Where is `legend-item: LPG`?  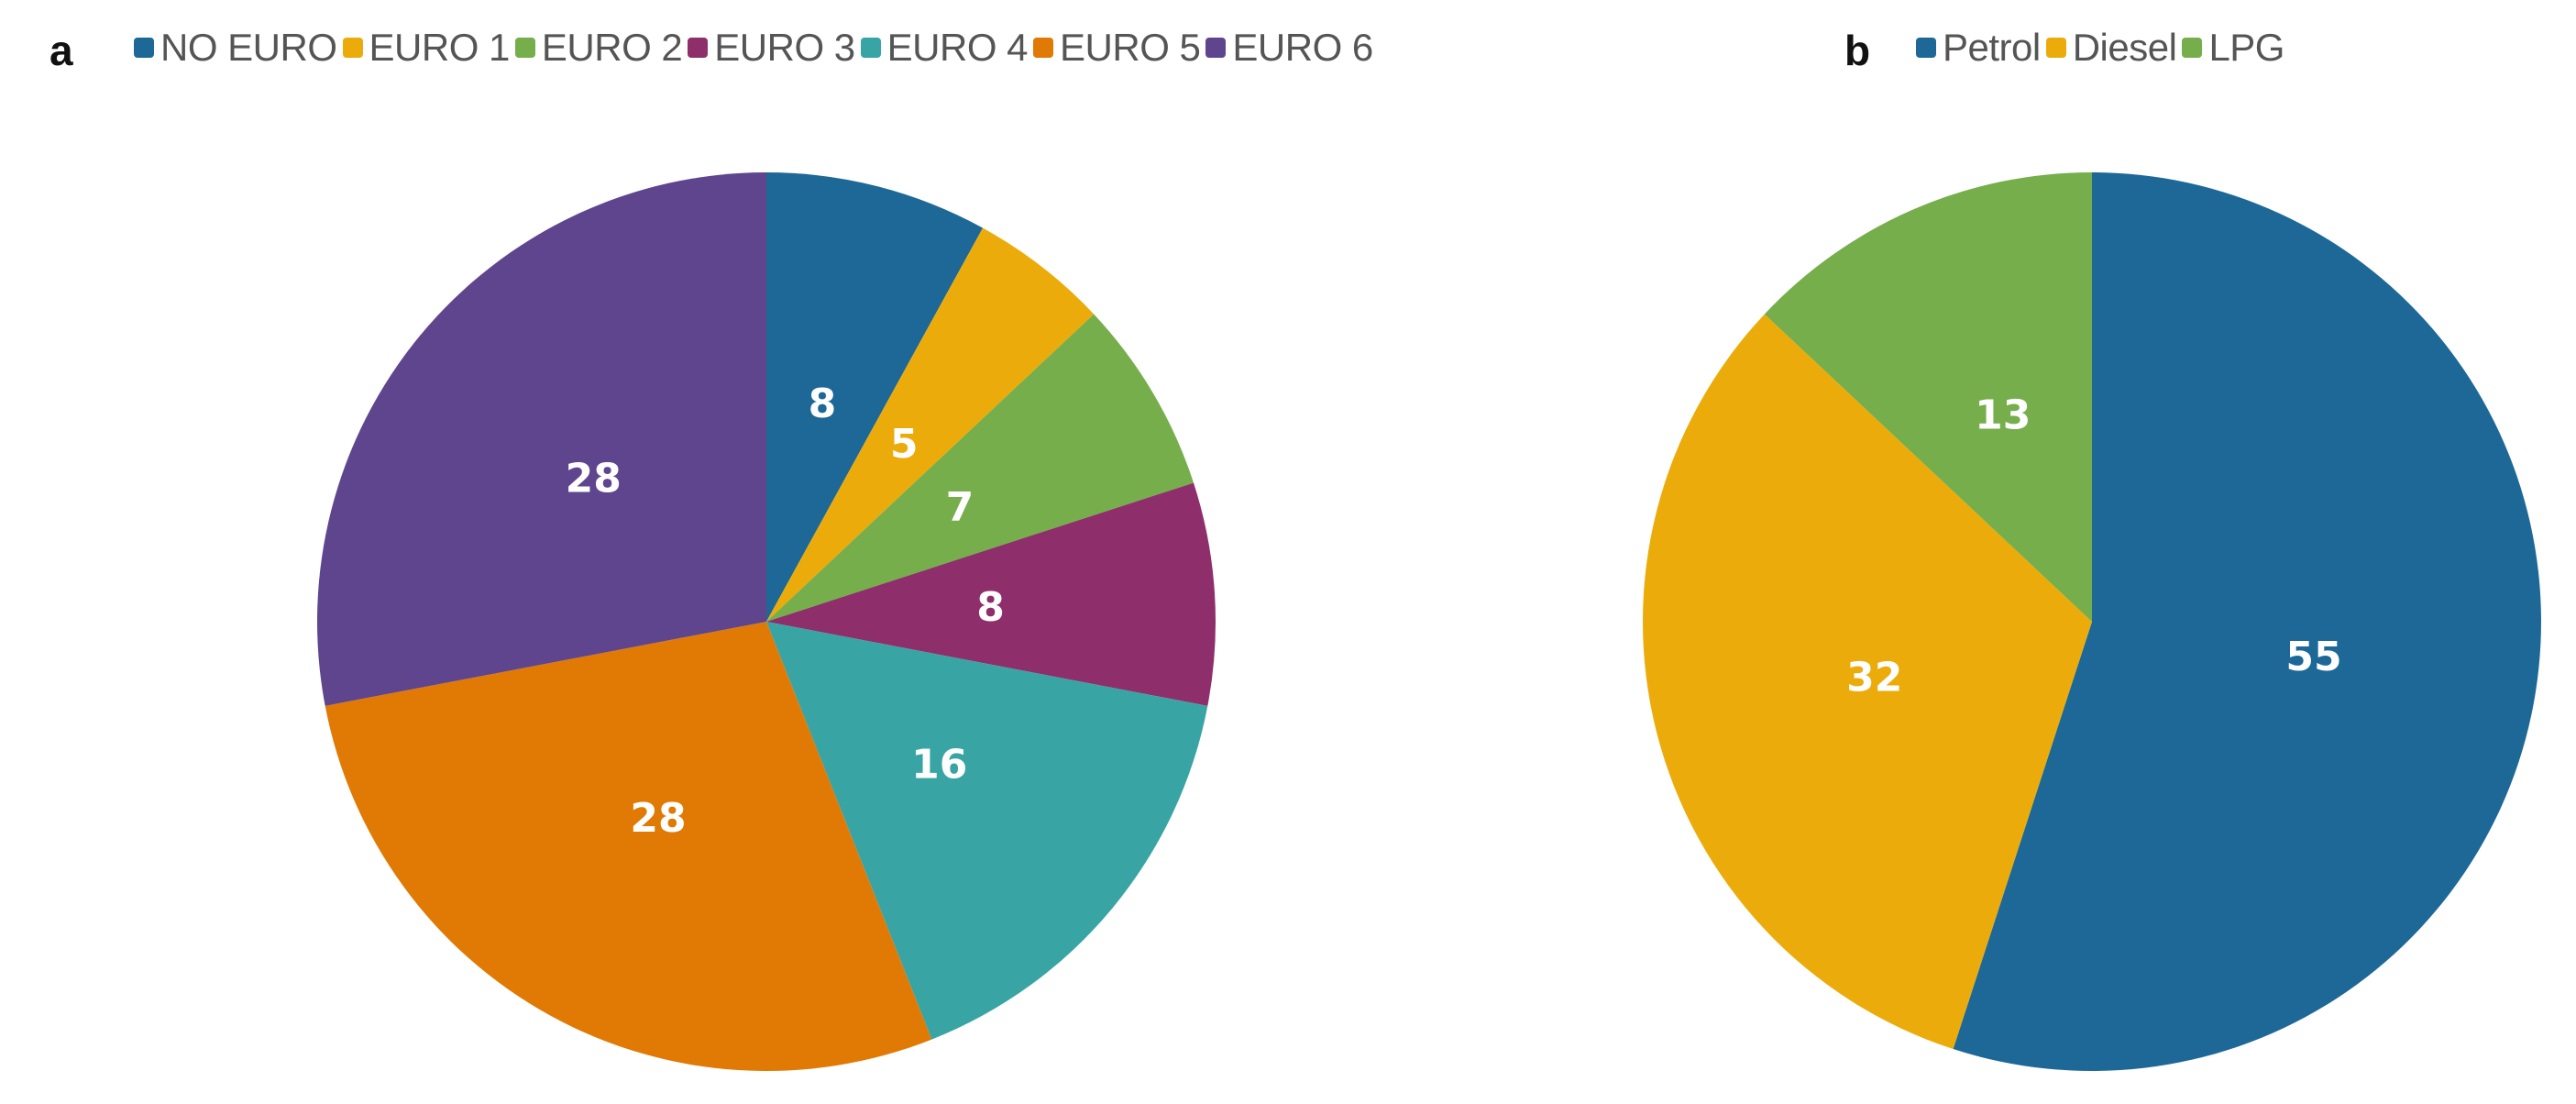 legend-item: LPG is located at coordinates (2233, 48).